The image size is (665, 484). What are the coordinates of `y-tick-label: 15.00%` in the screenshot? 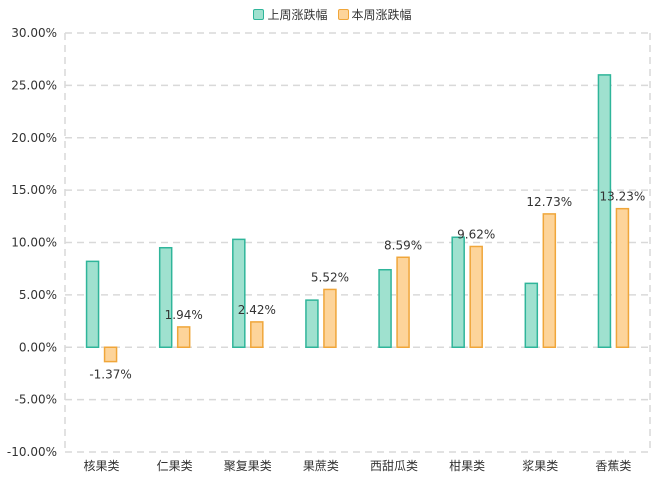 It's located at (34, 190).